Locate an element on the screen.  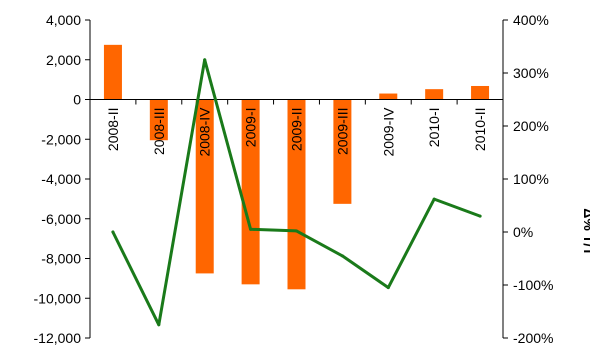
right-tick-label: 200% is located at coordinates (531, 126).